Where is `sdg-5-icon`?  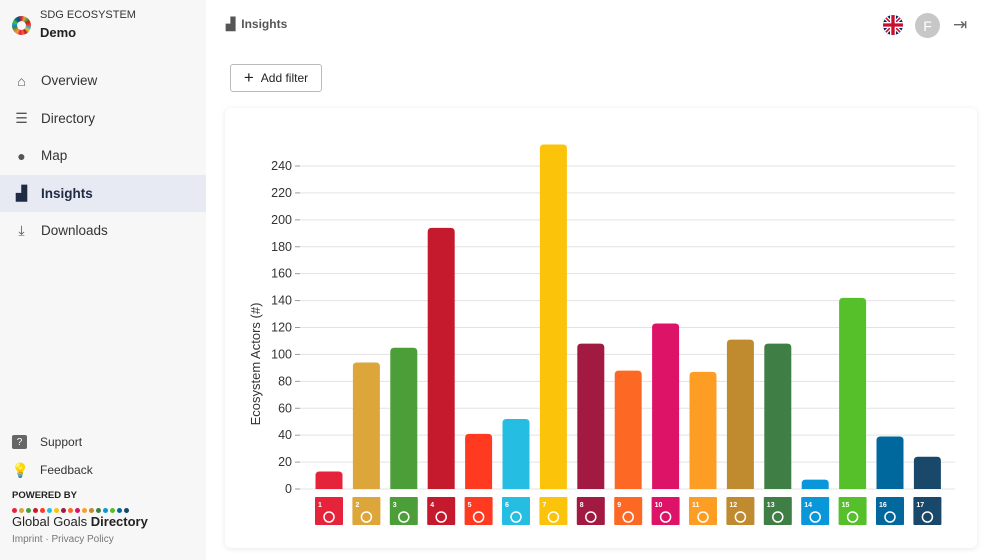 sdg-5-icon is located at coordinates (478, 511).